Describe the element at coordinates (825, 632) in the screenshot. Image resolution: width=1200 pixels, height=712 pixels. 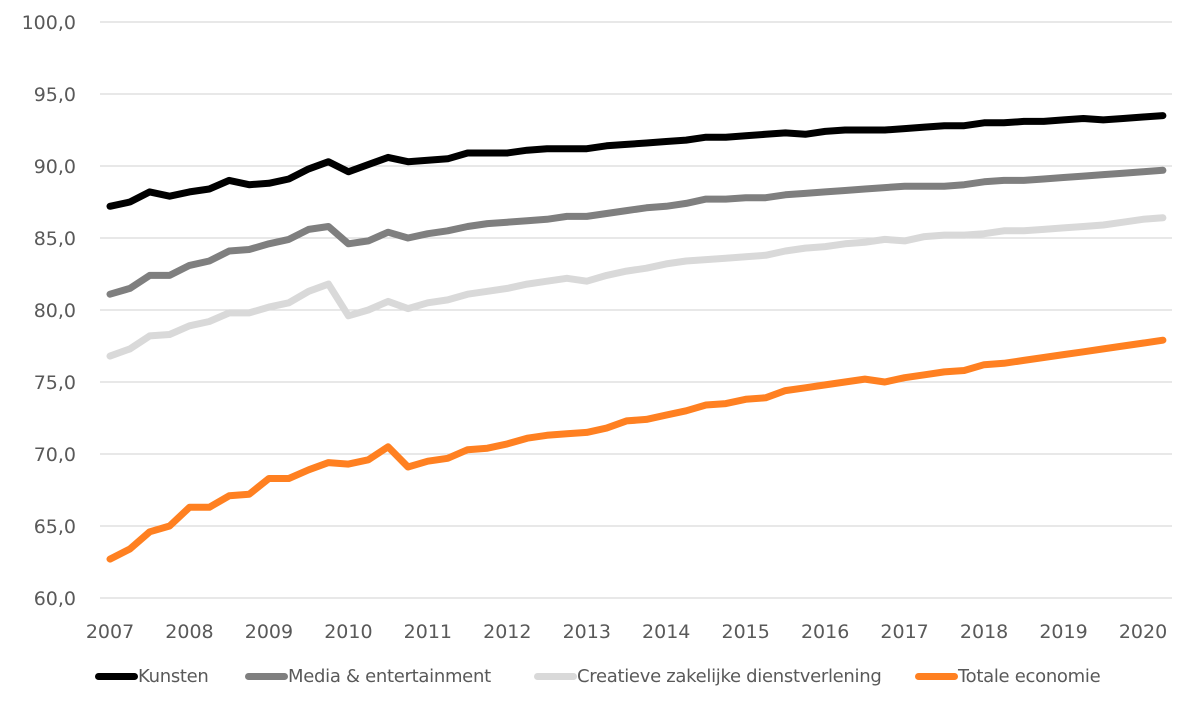
I see `x-tick-label: 2016` at that location.